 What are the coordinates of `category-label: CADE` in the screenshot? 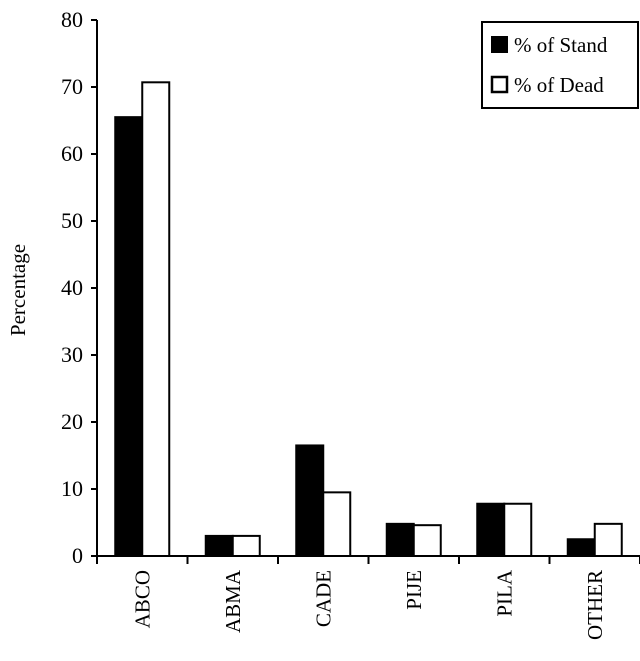 It's located at (323, 598).